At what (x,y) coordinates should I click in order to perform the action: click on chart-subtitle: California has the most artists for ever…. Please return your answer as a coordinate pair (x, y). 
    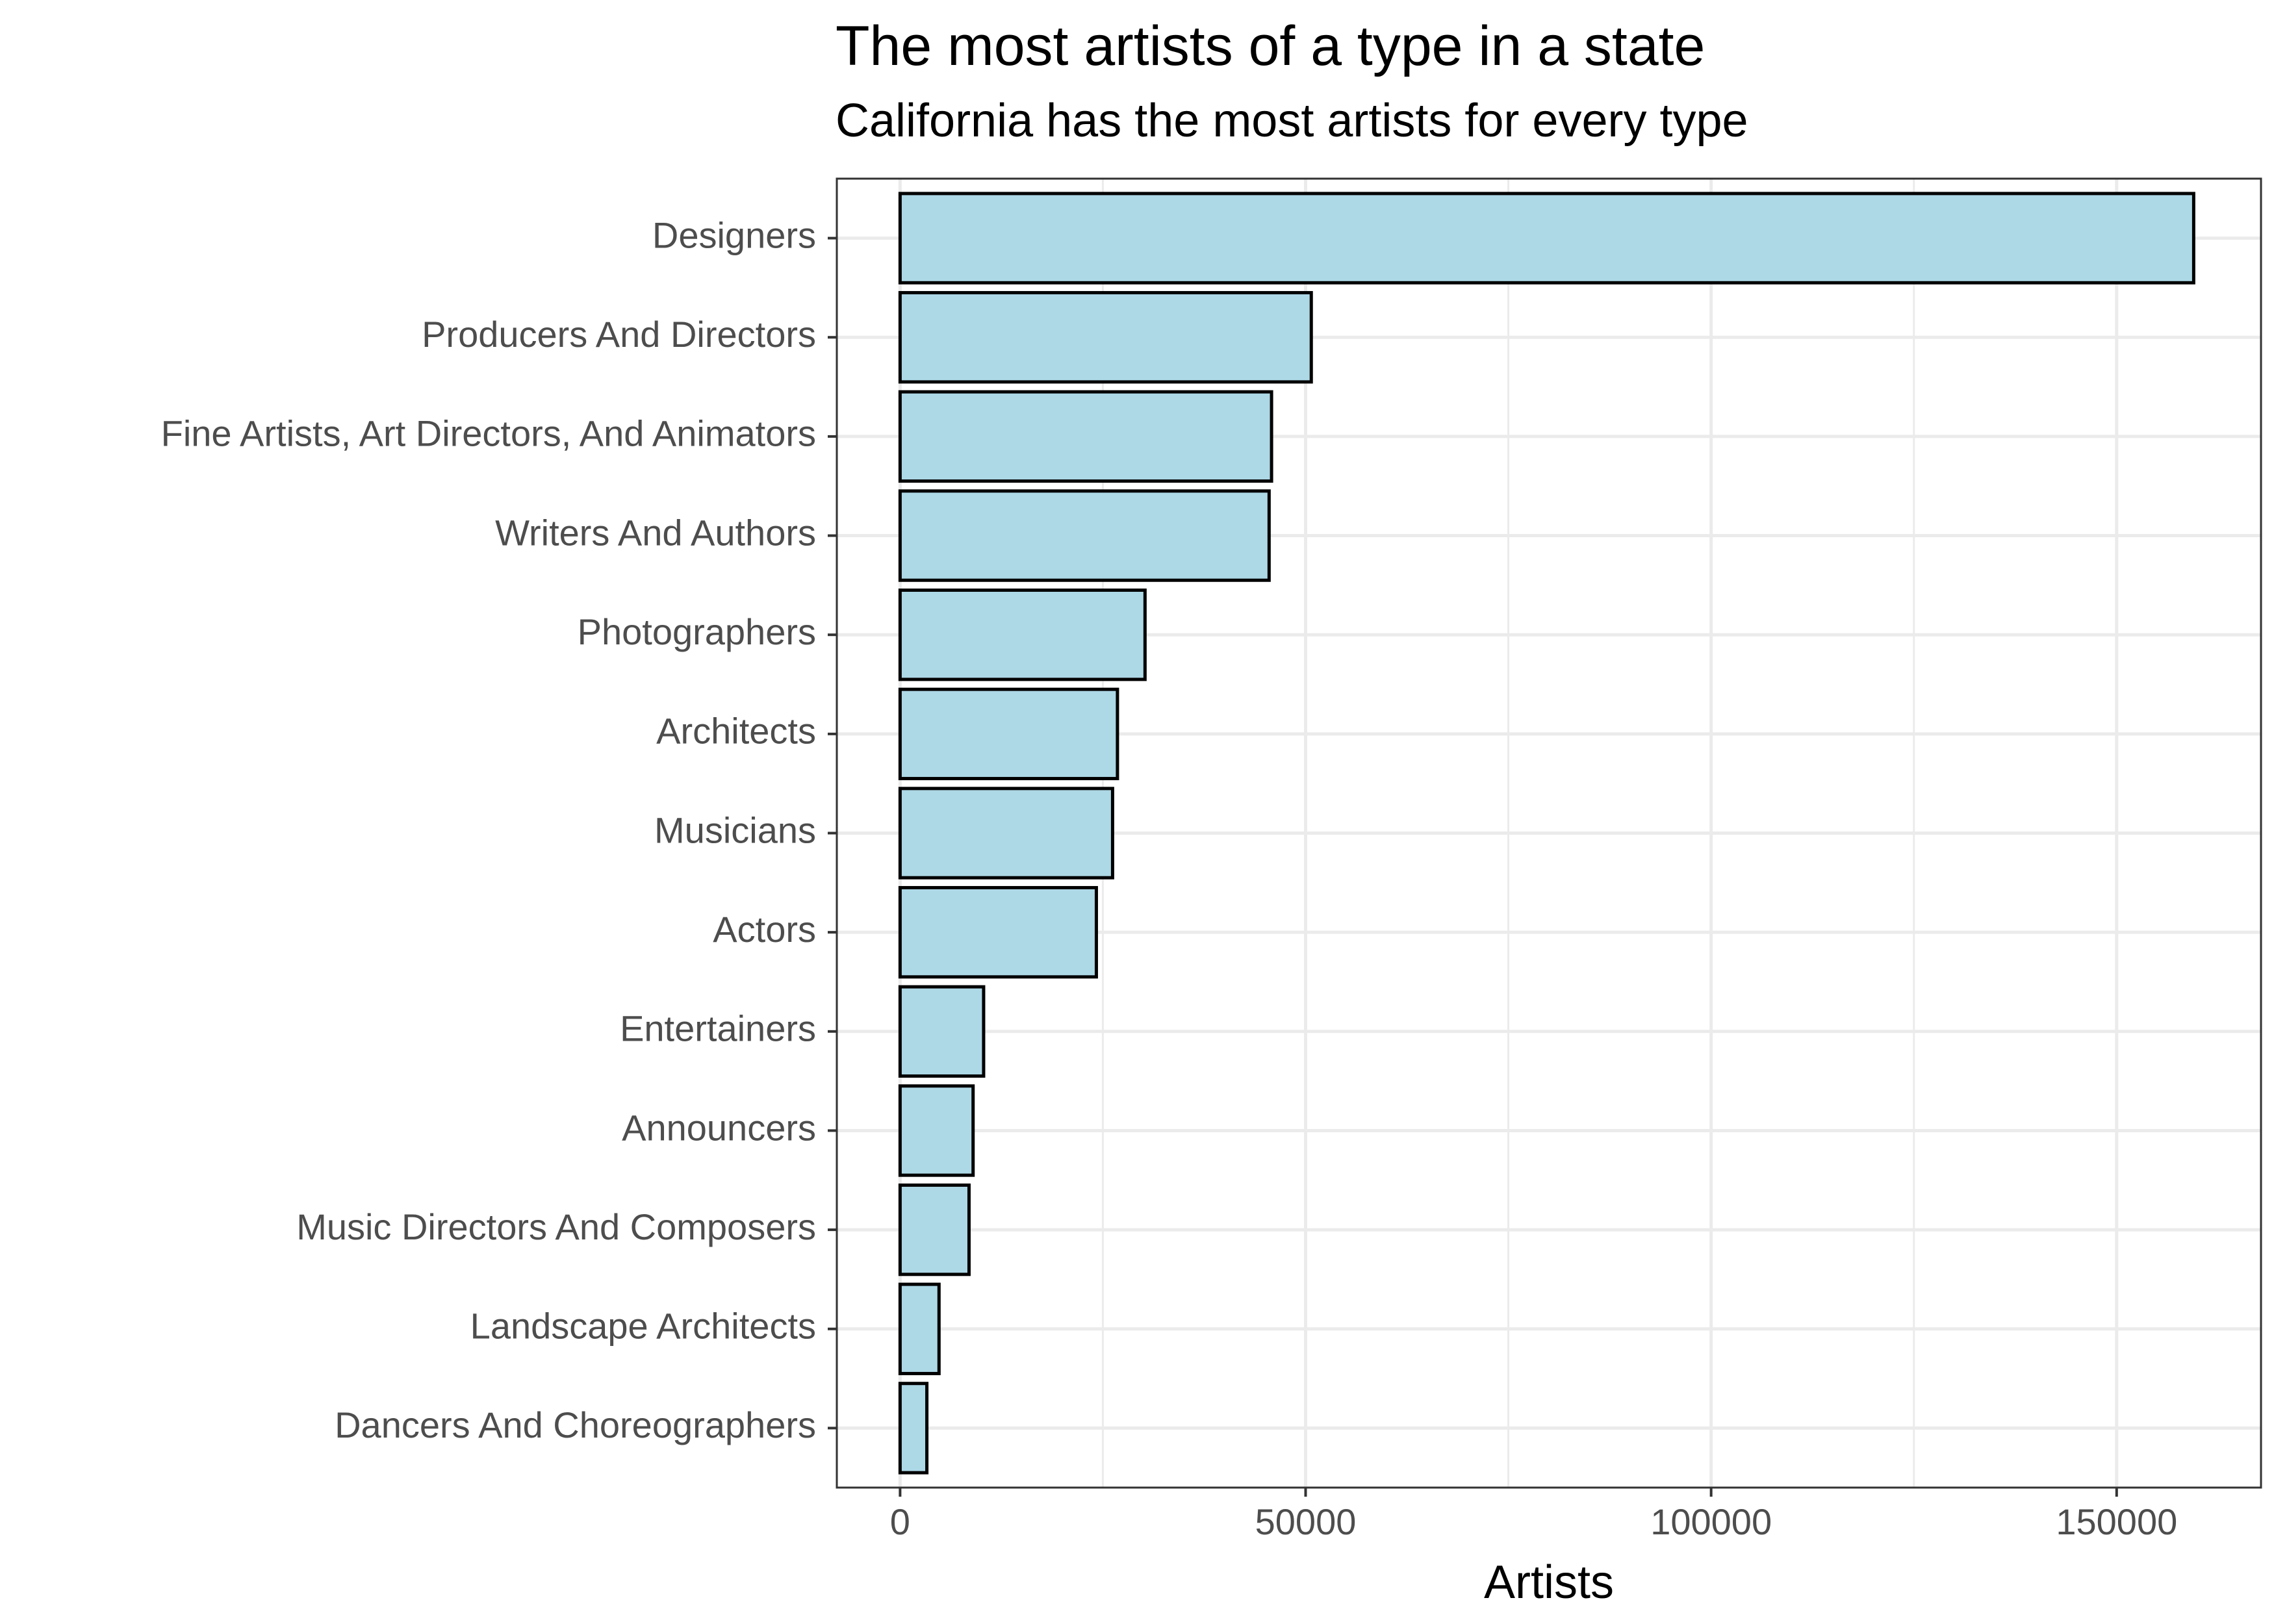
    Looking at the image, I should click on (1292, 121).